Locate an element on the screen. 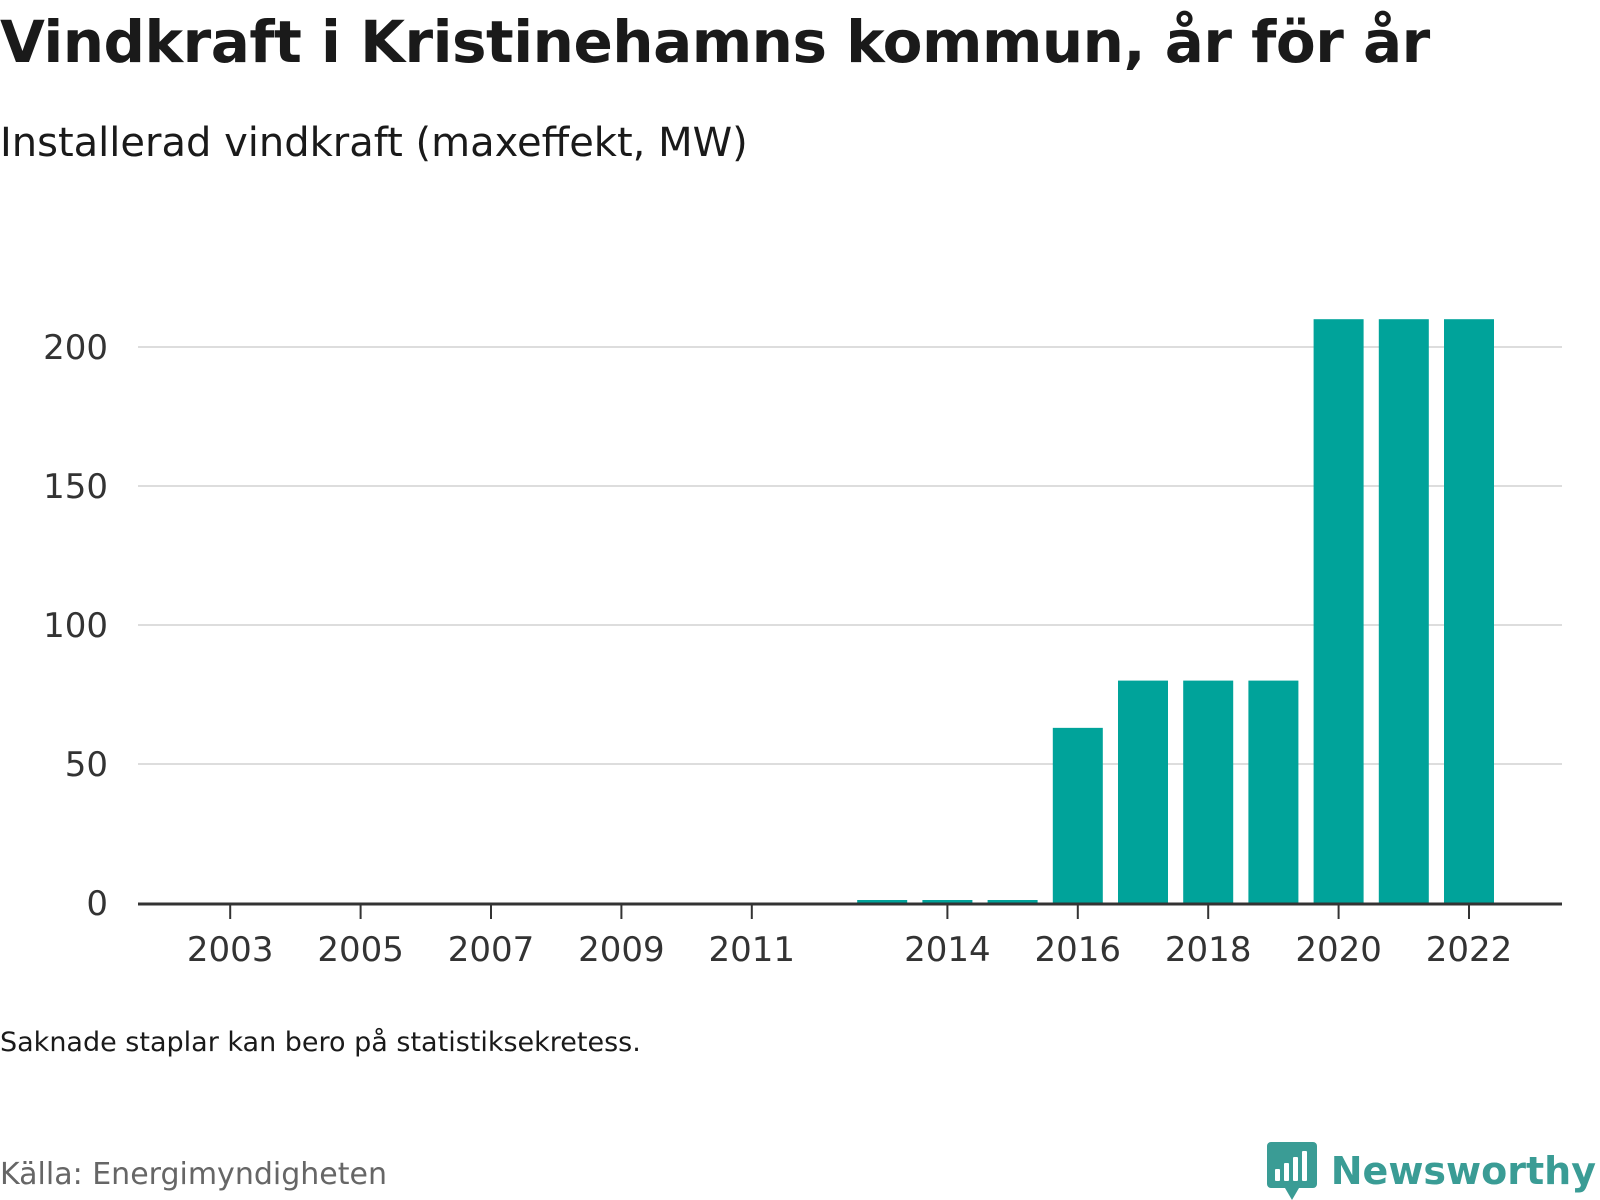  axes: 2003 2005 2007 2009 2011 2014 2016 2018 2020 2022 is located at coordinates (850, 936).